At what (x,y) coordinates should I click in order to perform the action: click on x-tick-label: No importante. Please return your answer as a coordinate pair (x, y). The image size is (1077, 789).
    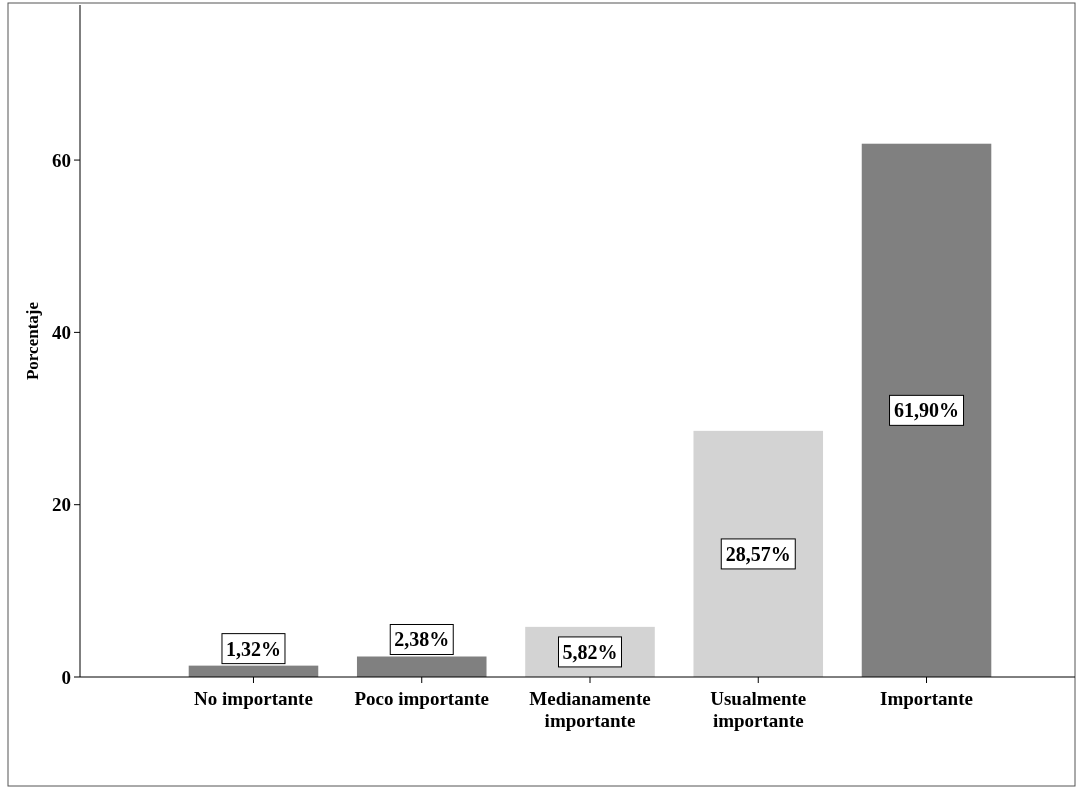
    Looking at the image, I should click on (253, 698).